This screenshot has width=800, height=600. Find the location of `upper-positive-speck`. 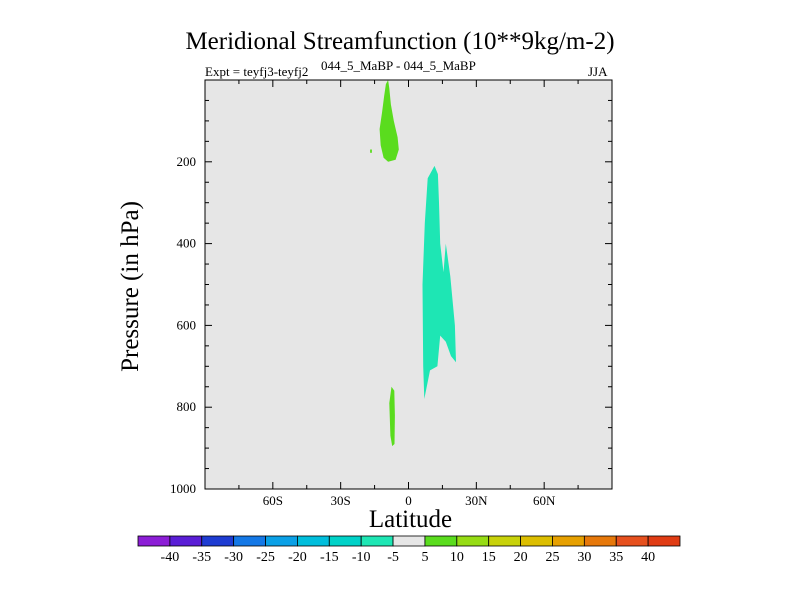

upper-positive-speck is located at coordinates (371, 151).